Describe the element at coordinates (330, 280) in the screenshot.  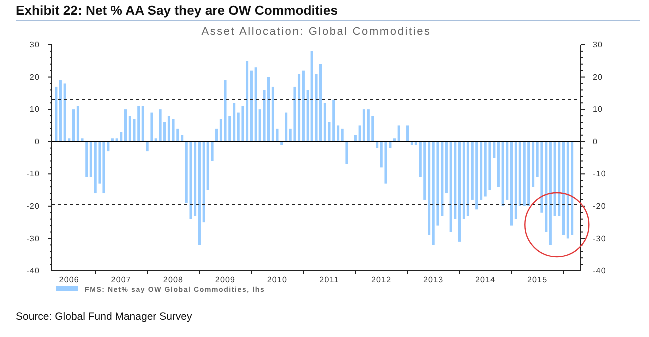
I see `x-tick-label: 2011` at that location.